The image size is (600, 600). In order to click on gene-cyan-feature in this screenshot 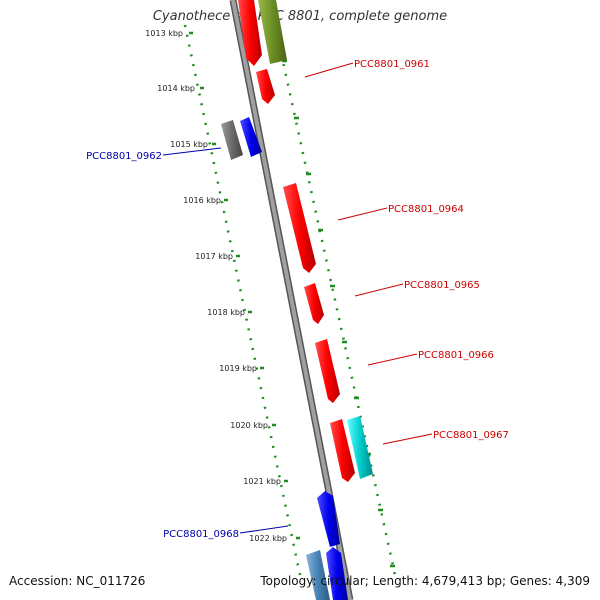, I will do `click(360, 447)`.